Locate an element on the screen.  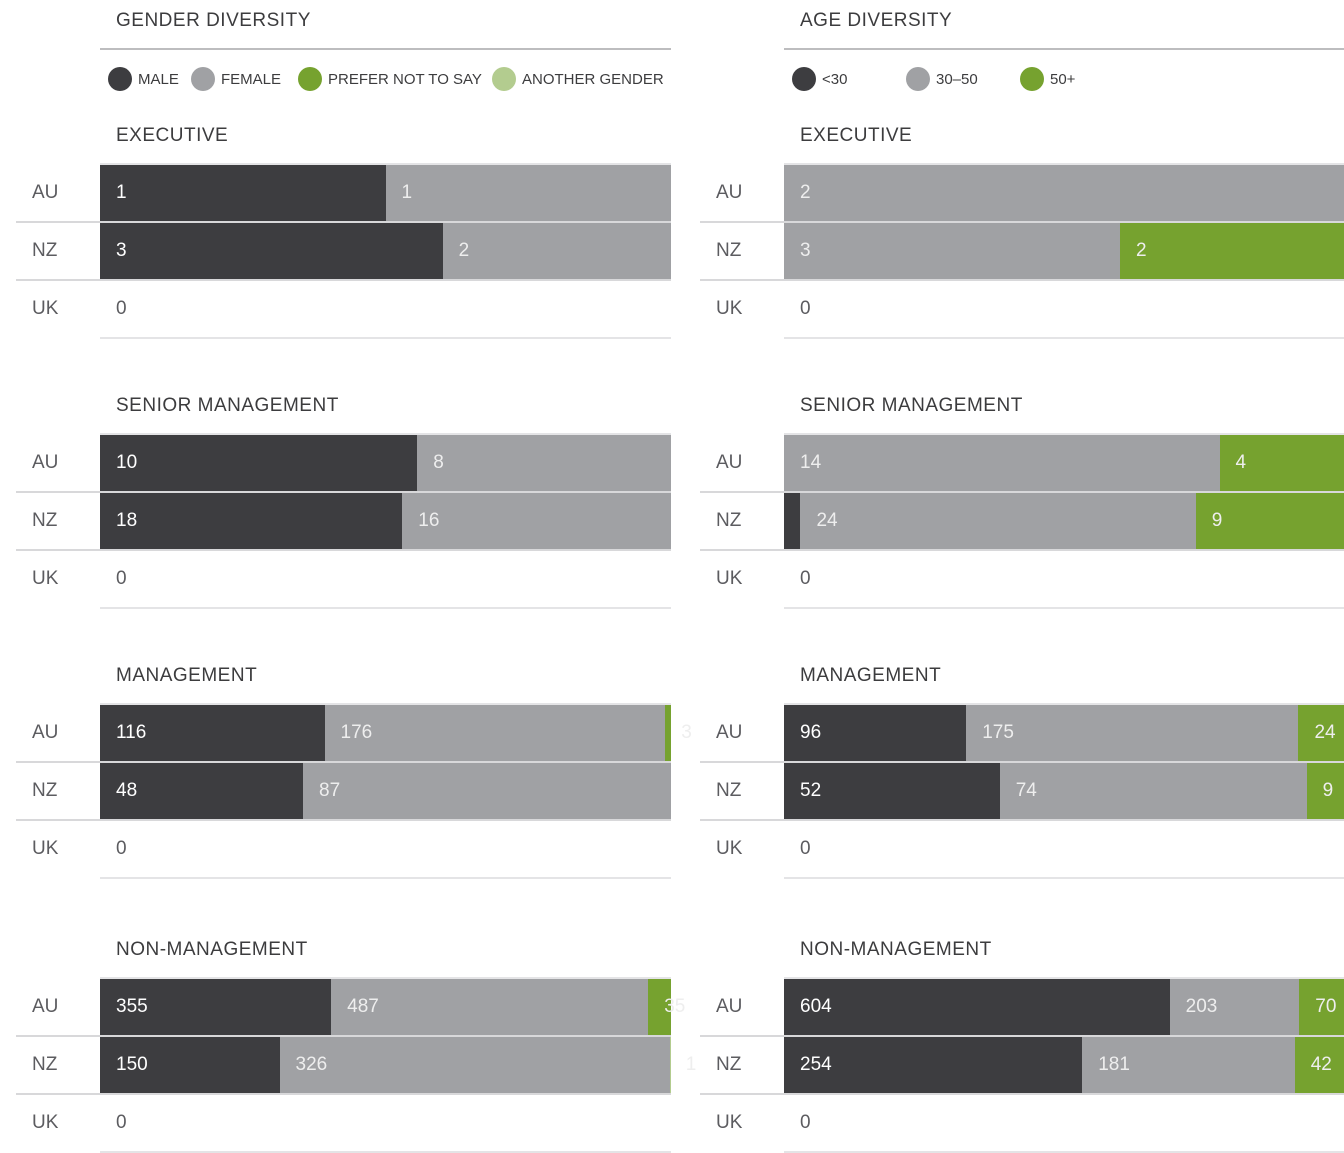
bar-row: 254 181 42 is located at coordinates (1064, 1065).